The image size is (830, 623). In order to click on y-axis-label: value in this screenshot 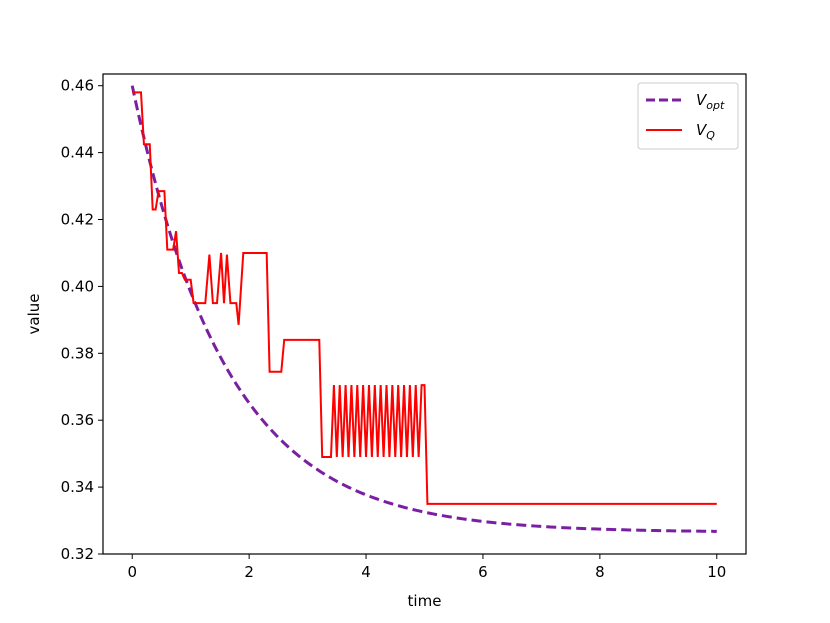, I will do `click(34, 314)`.